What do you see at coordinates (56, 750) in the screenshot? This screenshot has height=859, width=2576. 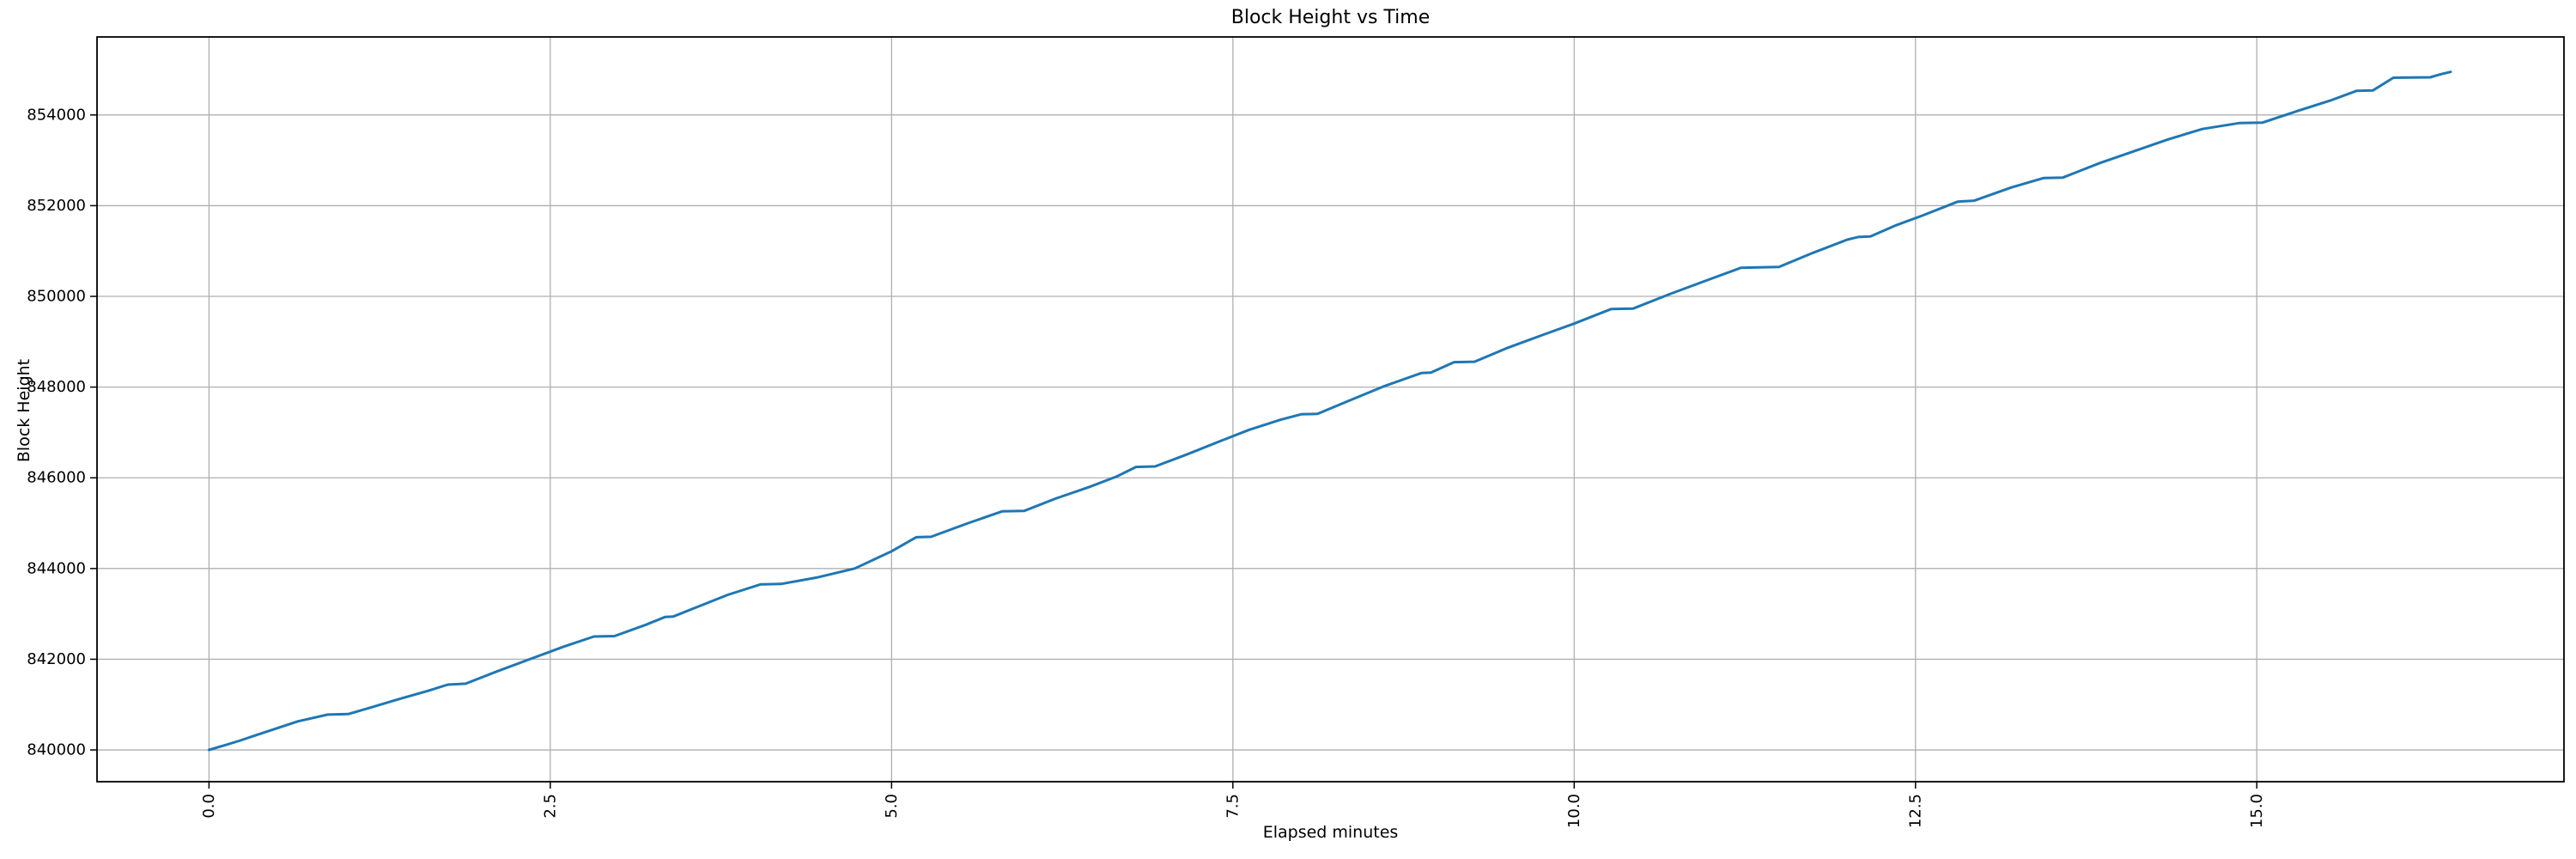 I see `y-tick-label: 840000` at bounding box center [56, 750].